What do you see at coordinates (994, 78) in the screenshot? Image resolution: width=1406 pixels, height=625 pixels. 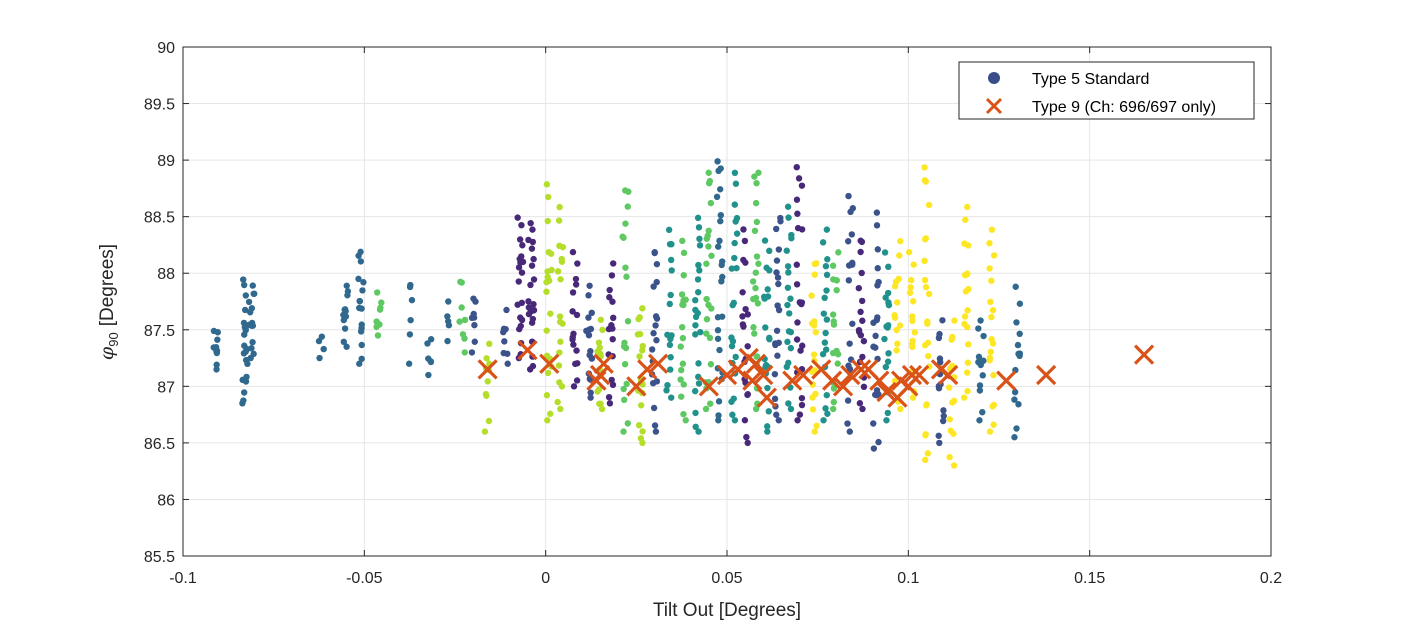 I see `legend-marker-type5` at bounding box center [994, 78].